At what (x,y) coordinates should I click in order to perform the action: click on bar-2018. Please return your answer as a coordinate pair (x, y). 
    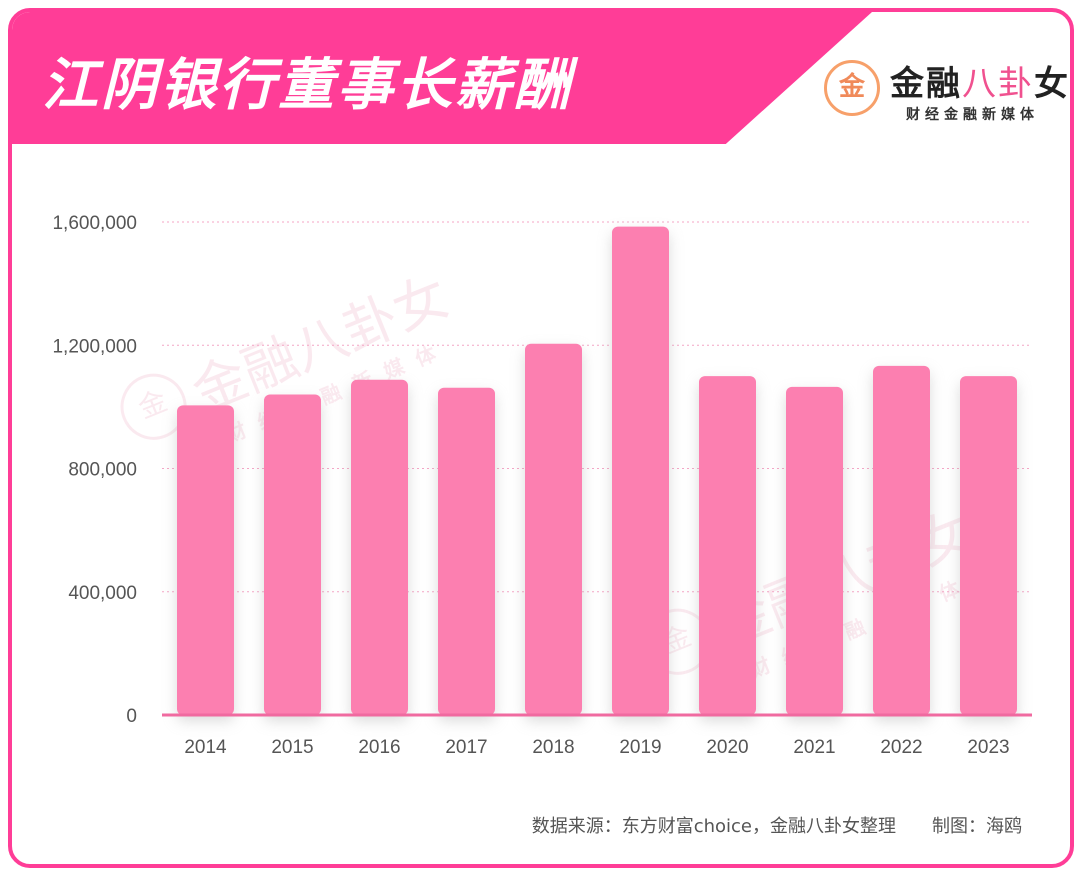
    Looking at the image, I should click on (553, 529).